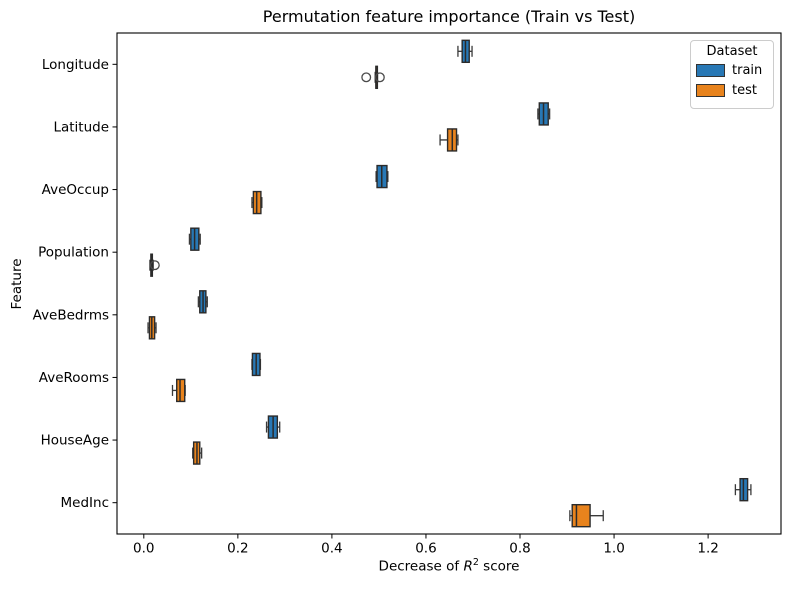 This screenshot has height=590, width=790. What do you see at coordinates (613, 549) in the screenshot?
I see `x-tick-label: 1.0` at bounding box center [613, 549].